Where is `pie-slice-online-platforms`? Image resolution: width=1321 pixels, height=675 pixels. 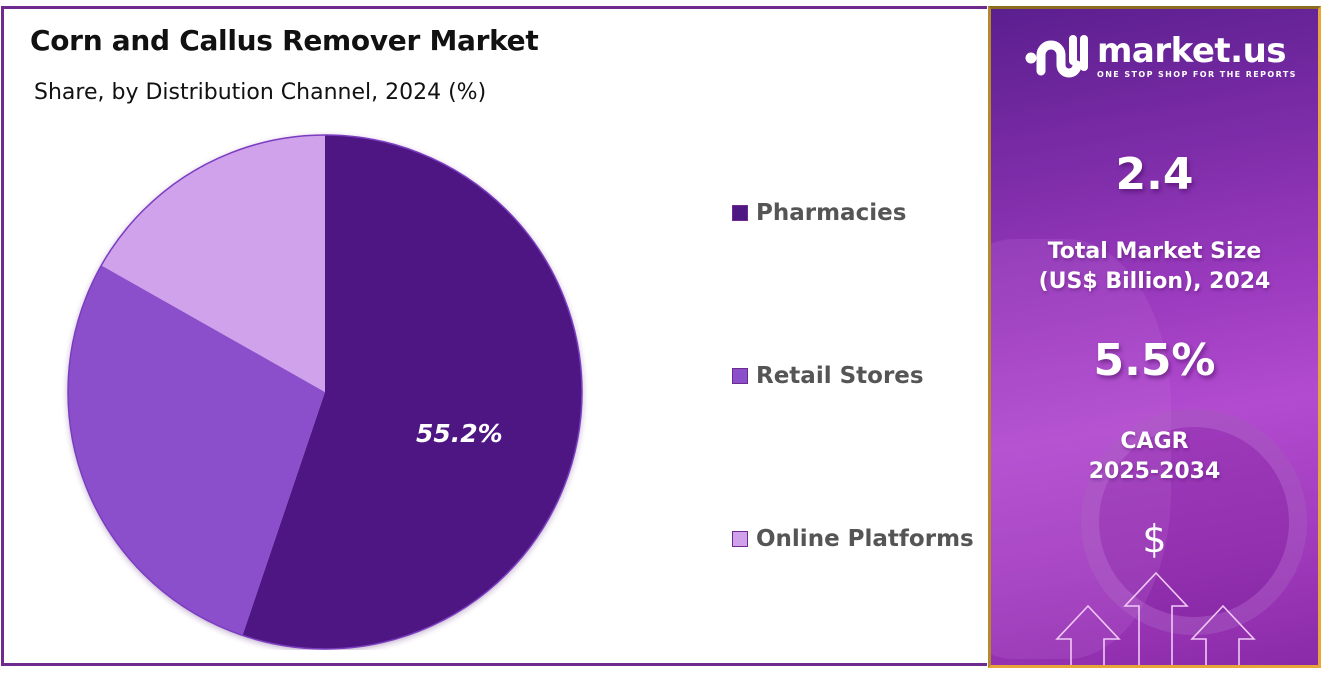 pie-slice-online-platforms is located at coordinates (213, 263).